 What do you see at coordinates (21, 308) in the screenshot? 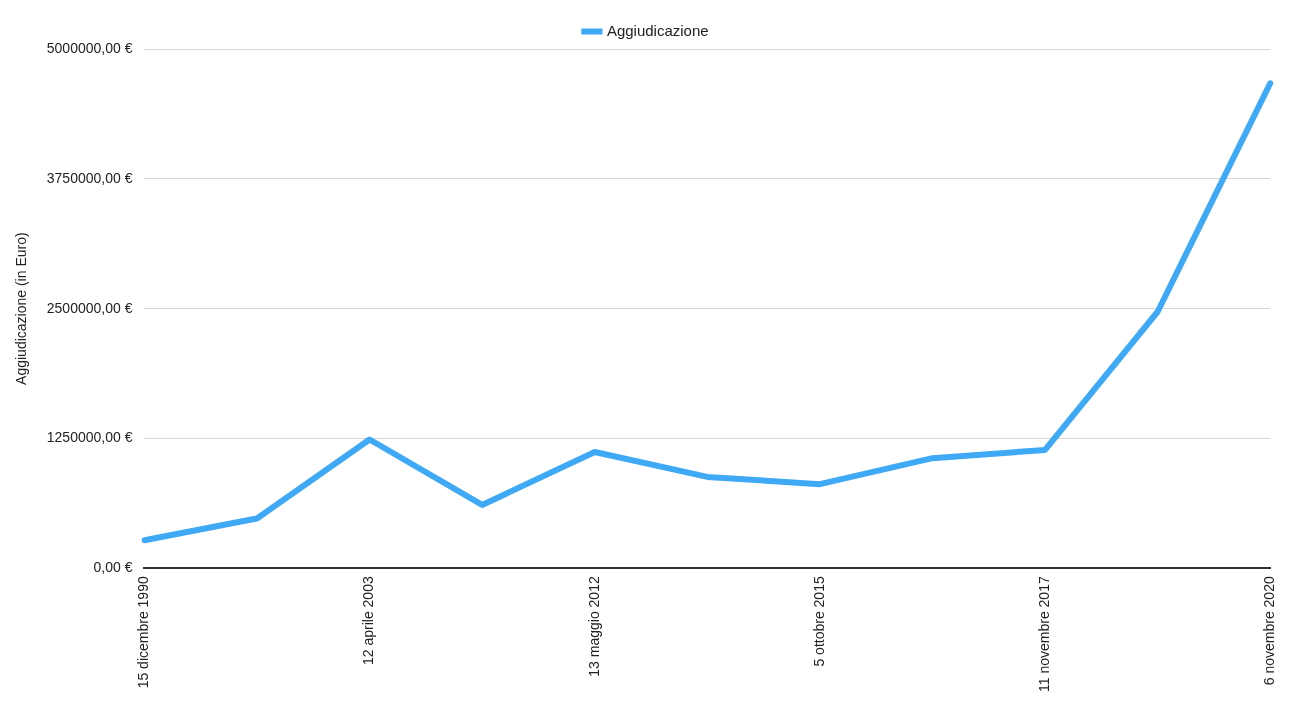
I see `y-axis-title: Aggiudicazione (in Euro)` at bounding box center [21, 308].